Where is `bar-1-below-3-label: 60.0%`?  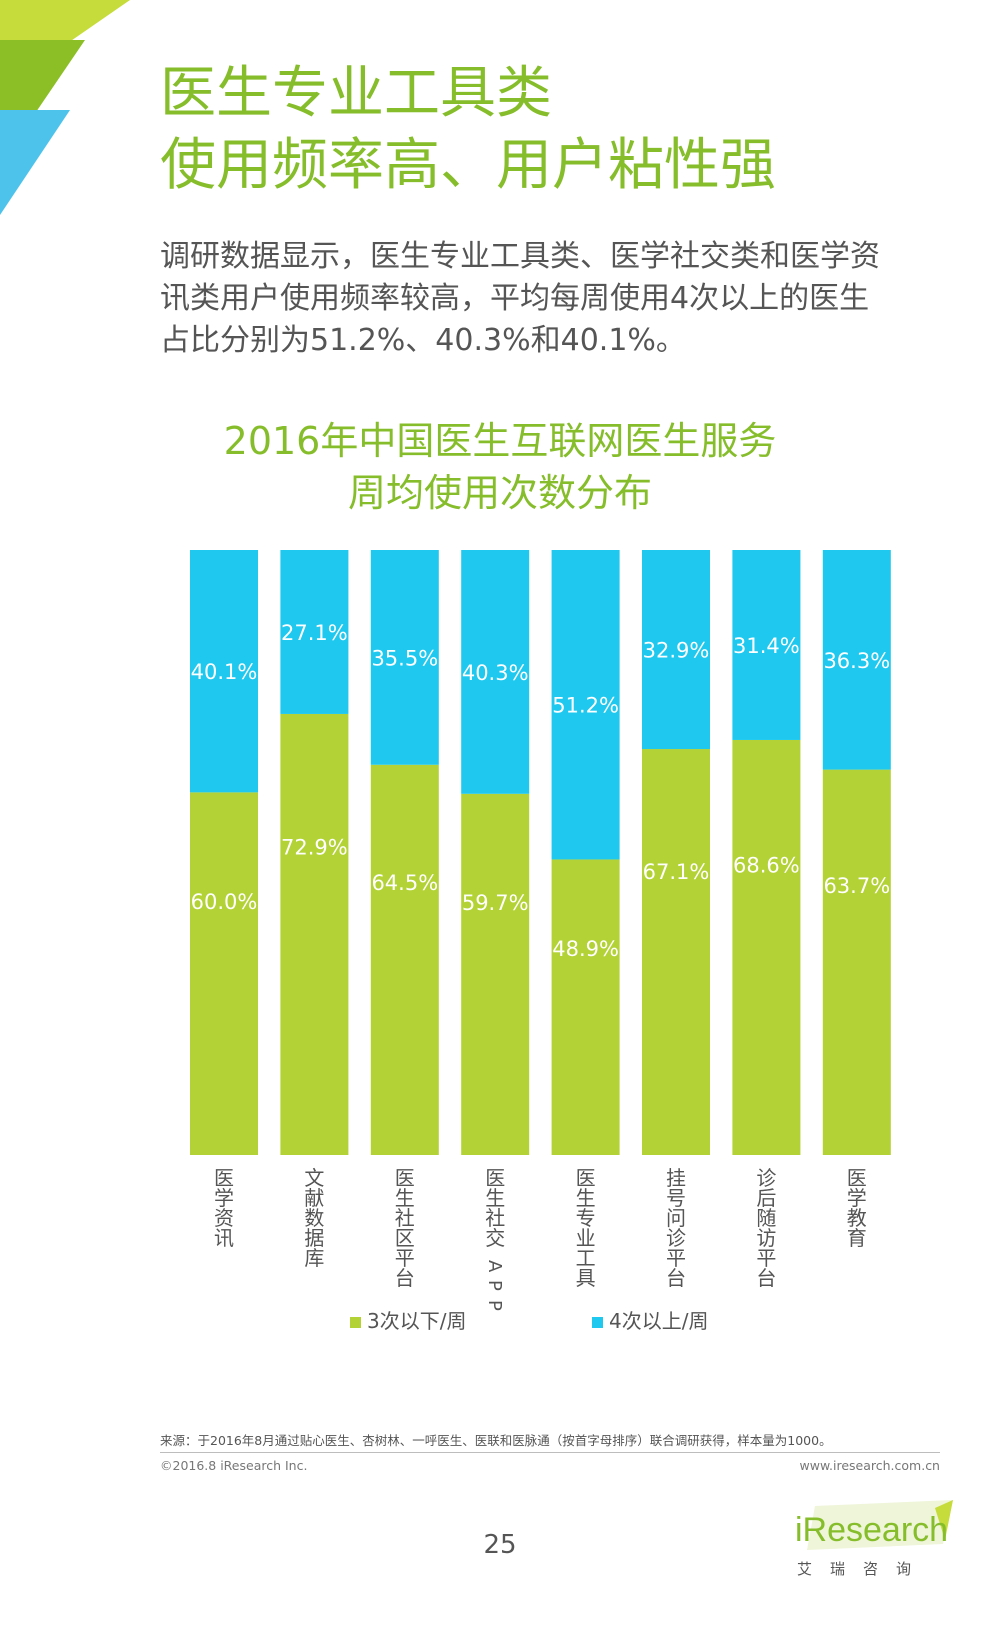
bar-1-below-3-label: 60.0% is located at coordinates (224, 902).